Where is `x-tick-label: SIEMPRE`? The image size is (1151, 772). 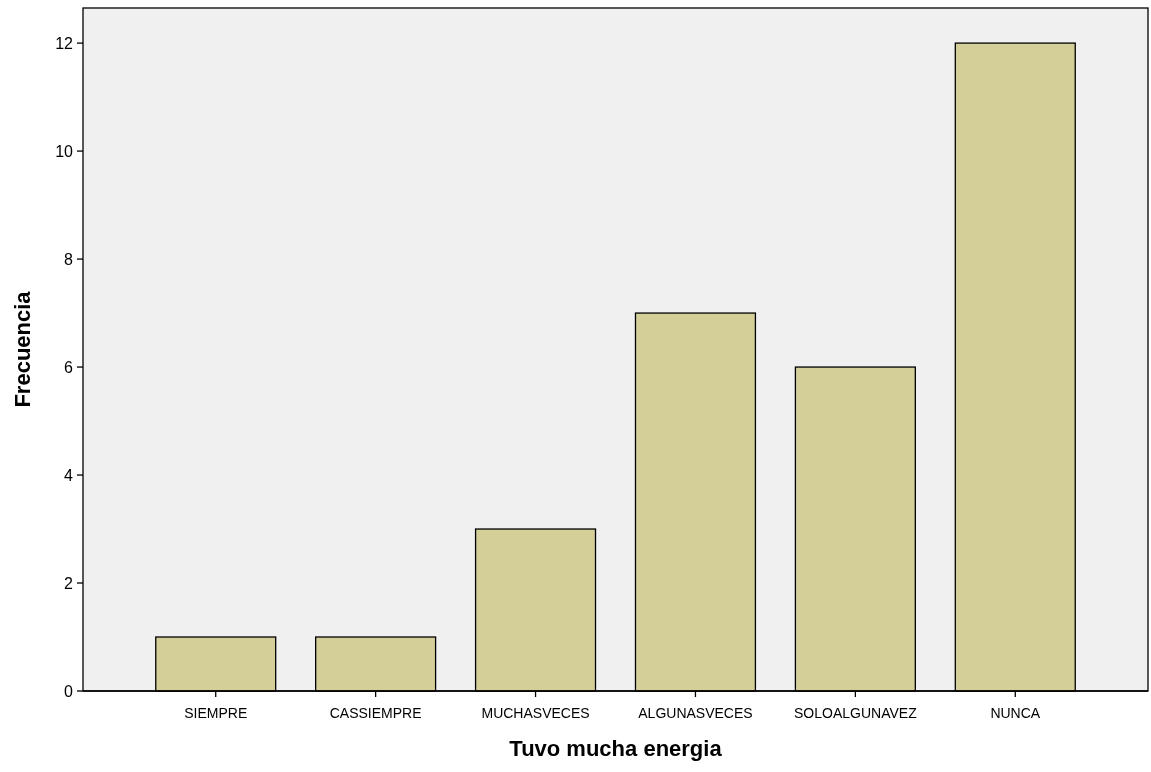
x-tick-label: SIEMPRE is located at coordinates (216, 713).